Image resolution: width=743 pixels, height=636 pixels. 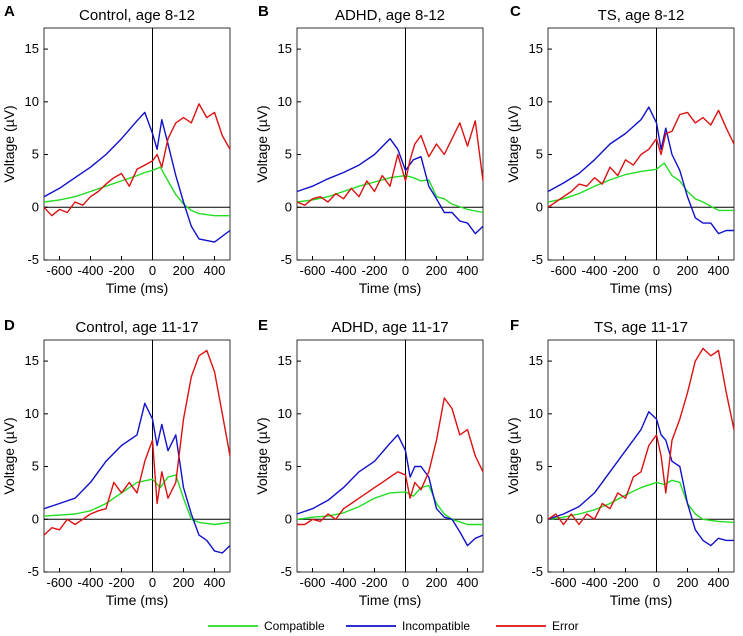 What do you see at coordinates (152, 582) in the screenshot?
I see `x-tick-label-d: 0` at bounding box center [152, 582].